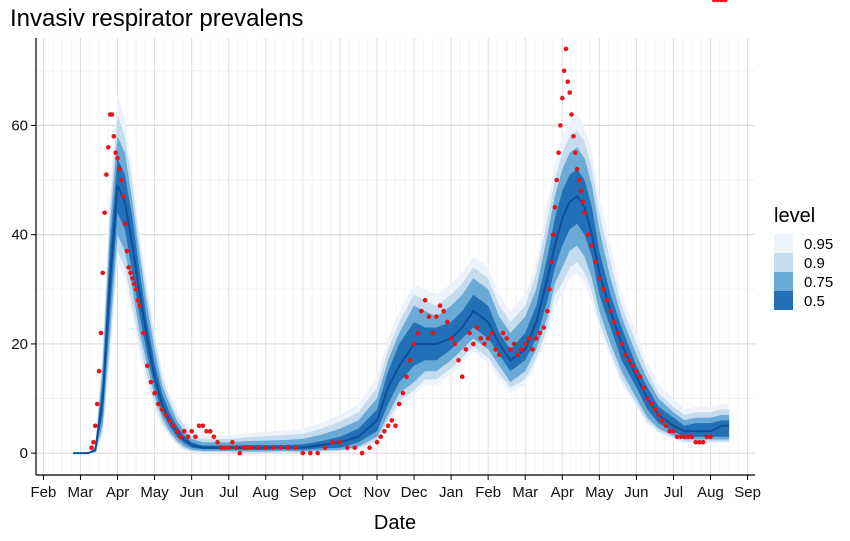 This screenshot has width=850, height=541. What do you see at coordinates (228, 492) in the screenshot?
I see `x-tick-label: Jul` at bounding box center [228, 492].